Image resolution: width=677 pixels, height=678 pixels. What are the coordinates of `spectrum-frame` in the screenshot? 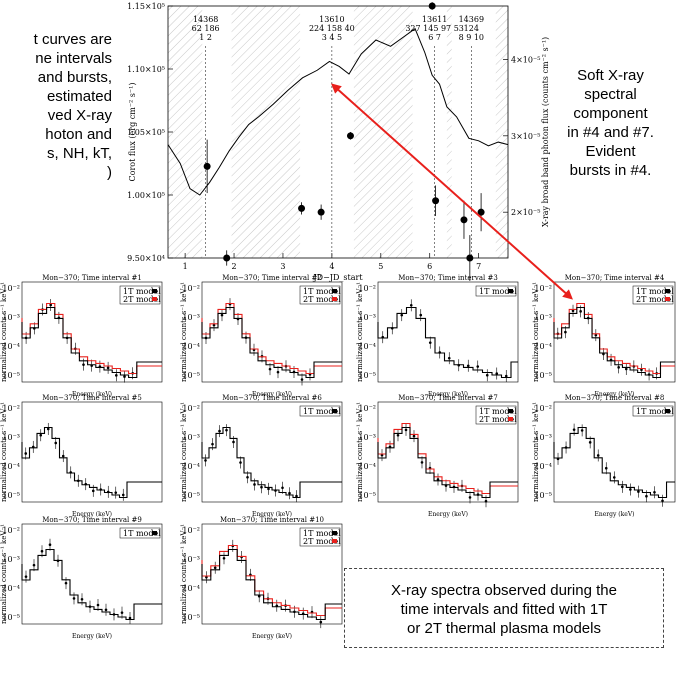 It's located at (448, 332).